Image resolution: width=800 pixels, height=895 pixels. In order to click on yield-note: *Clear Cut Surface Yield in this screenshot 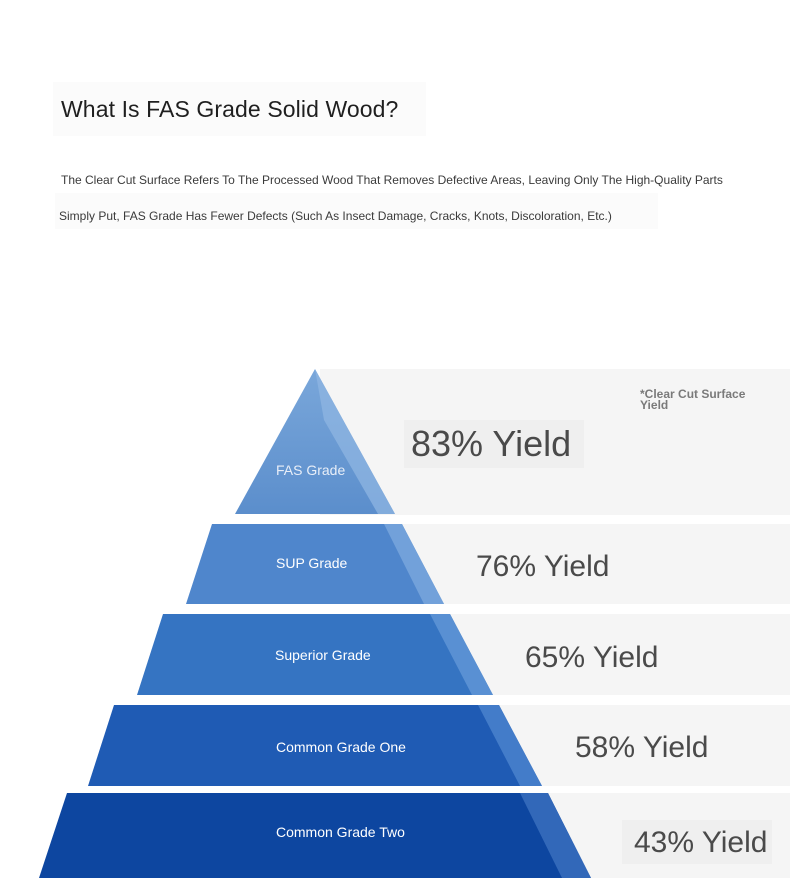, I will do `click(693, 399)`.